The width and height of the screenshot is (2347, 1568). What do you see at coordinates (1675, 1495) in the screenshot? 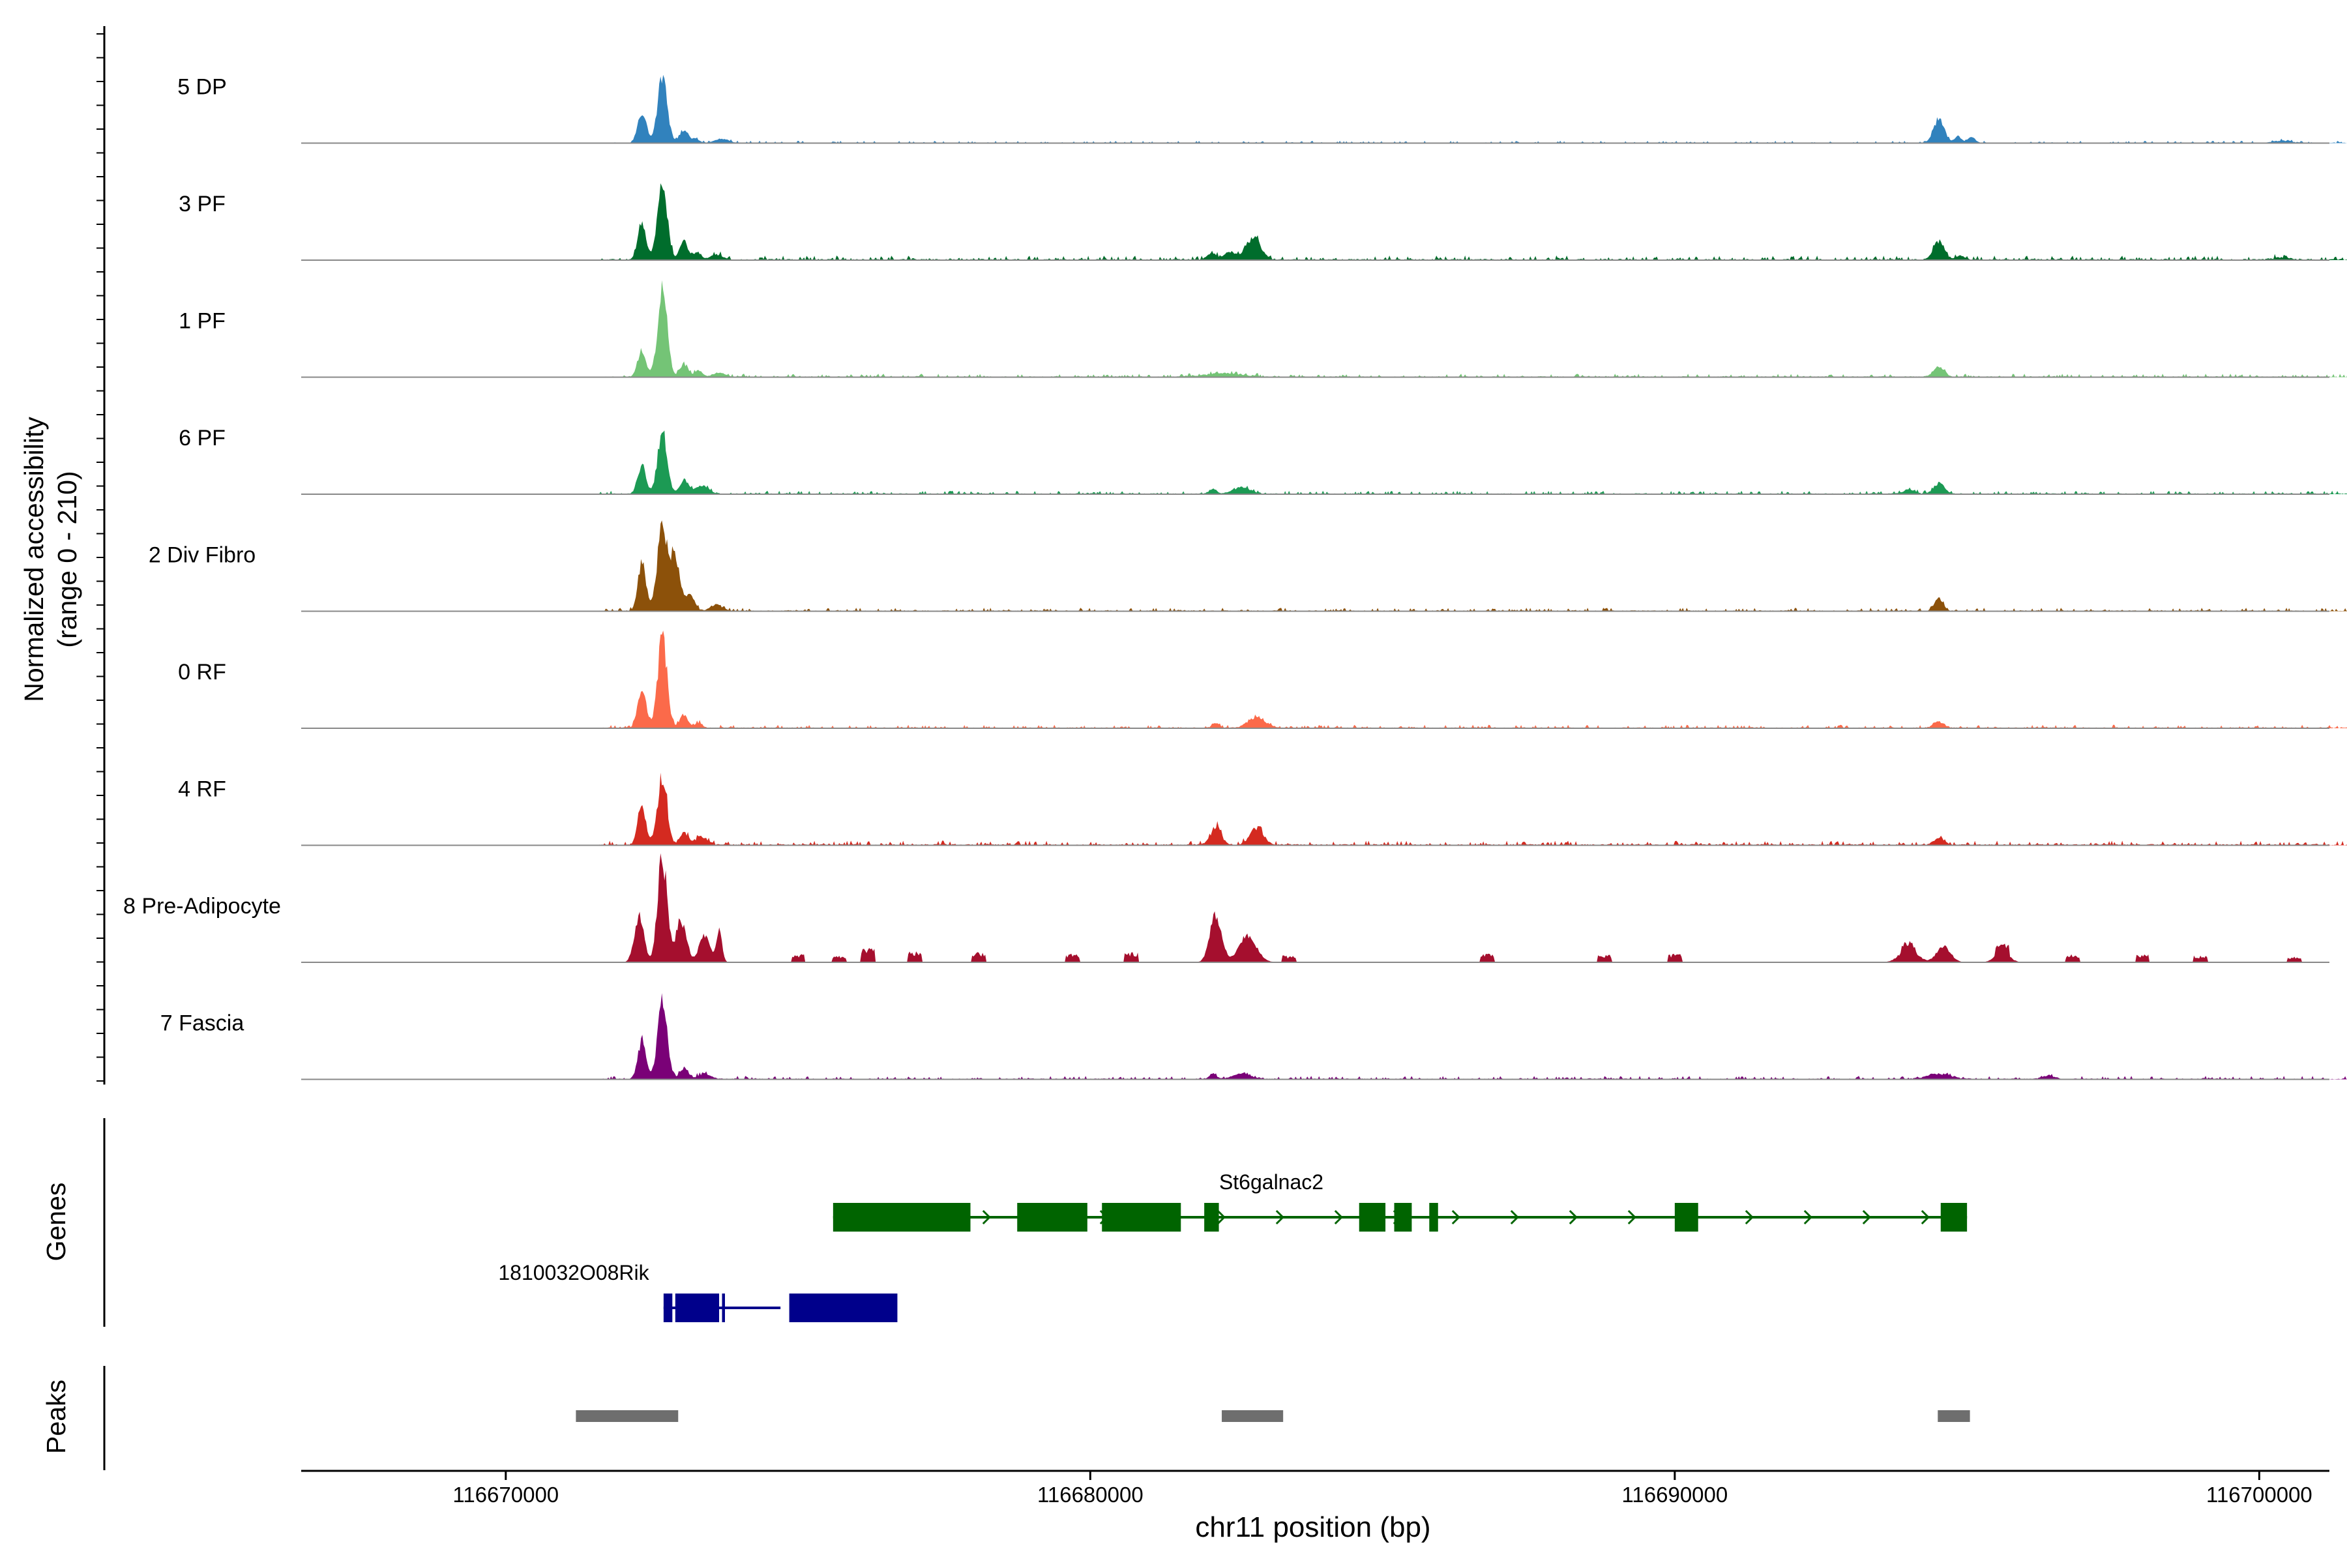
I see `x-tick-label: 116690000` at bounding box center [1675, 1495].